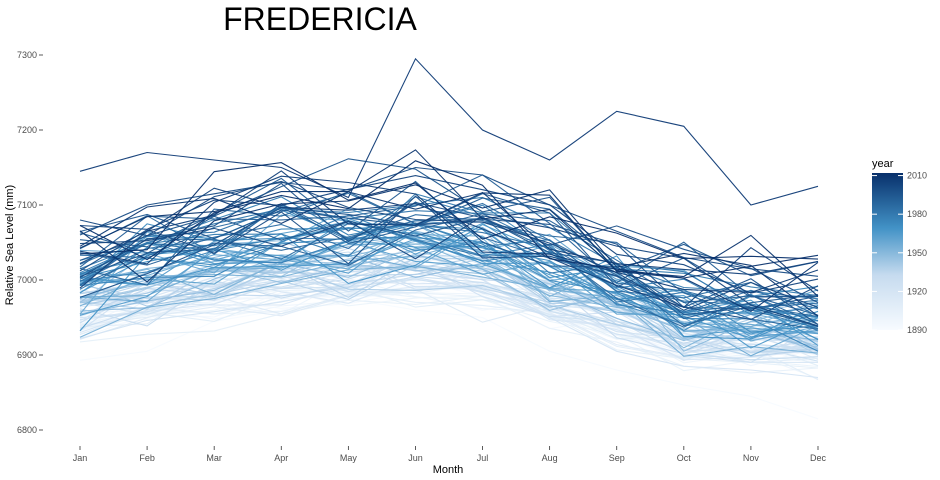 Image resolution: width=940 pixels, height=480 pixels. Describe the element at coordinates (917, 214) in the screenshot. I see `colorbar-tick-label: 1980` at that location.